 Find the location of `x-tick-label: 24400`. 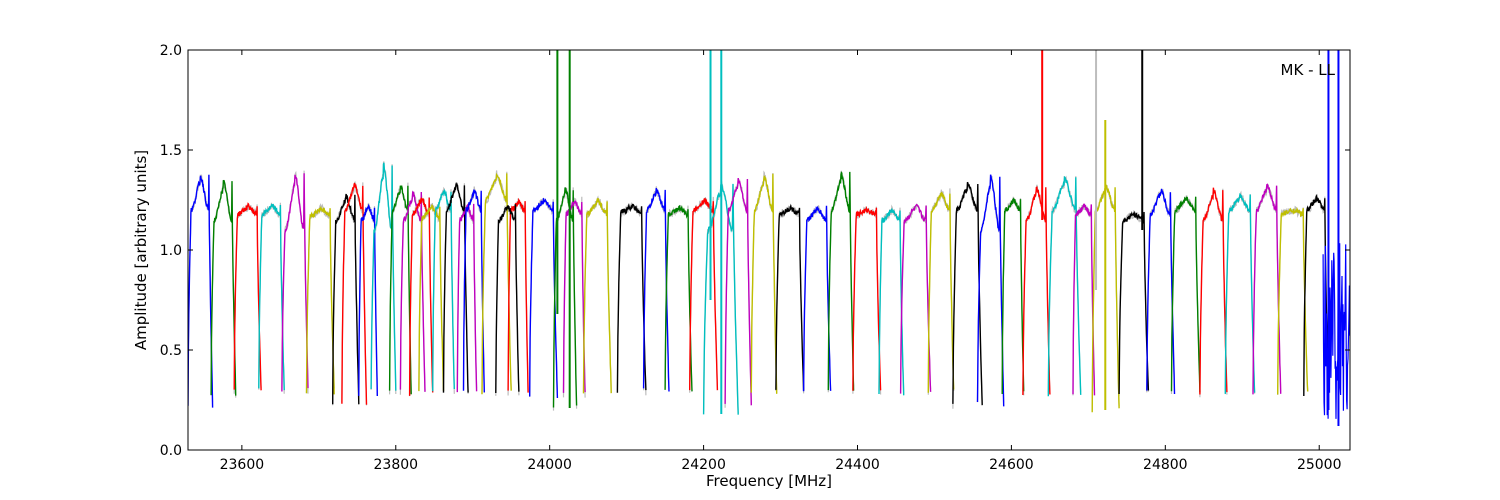

x-tick-label: 24400 is located at coordinates (857, 465).